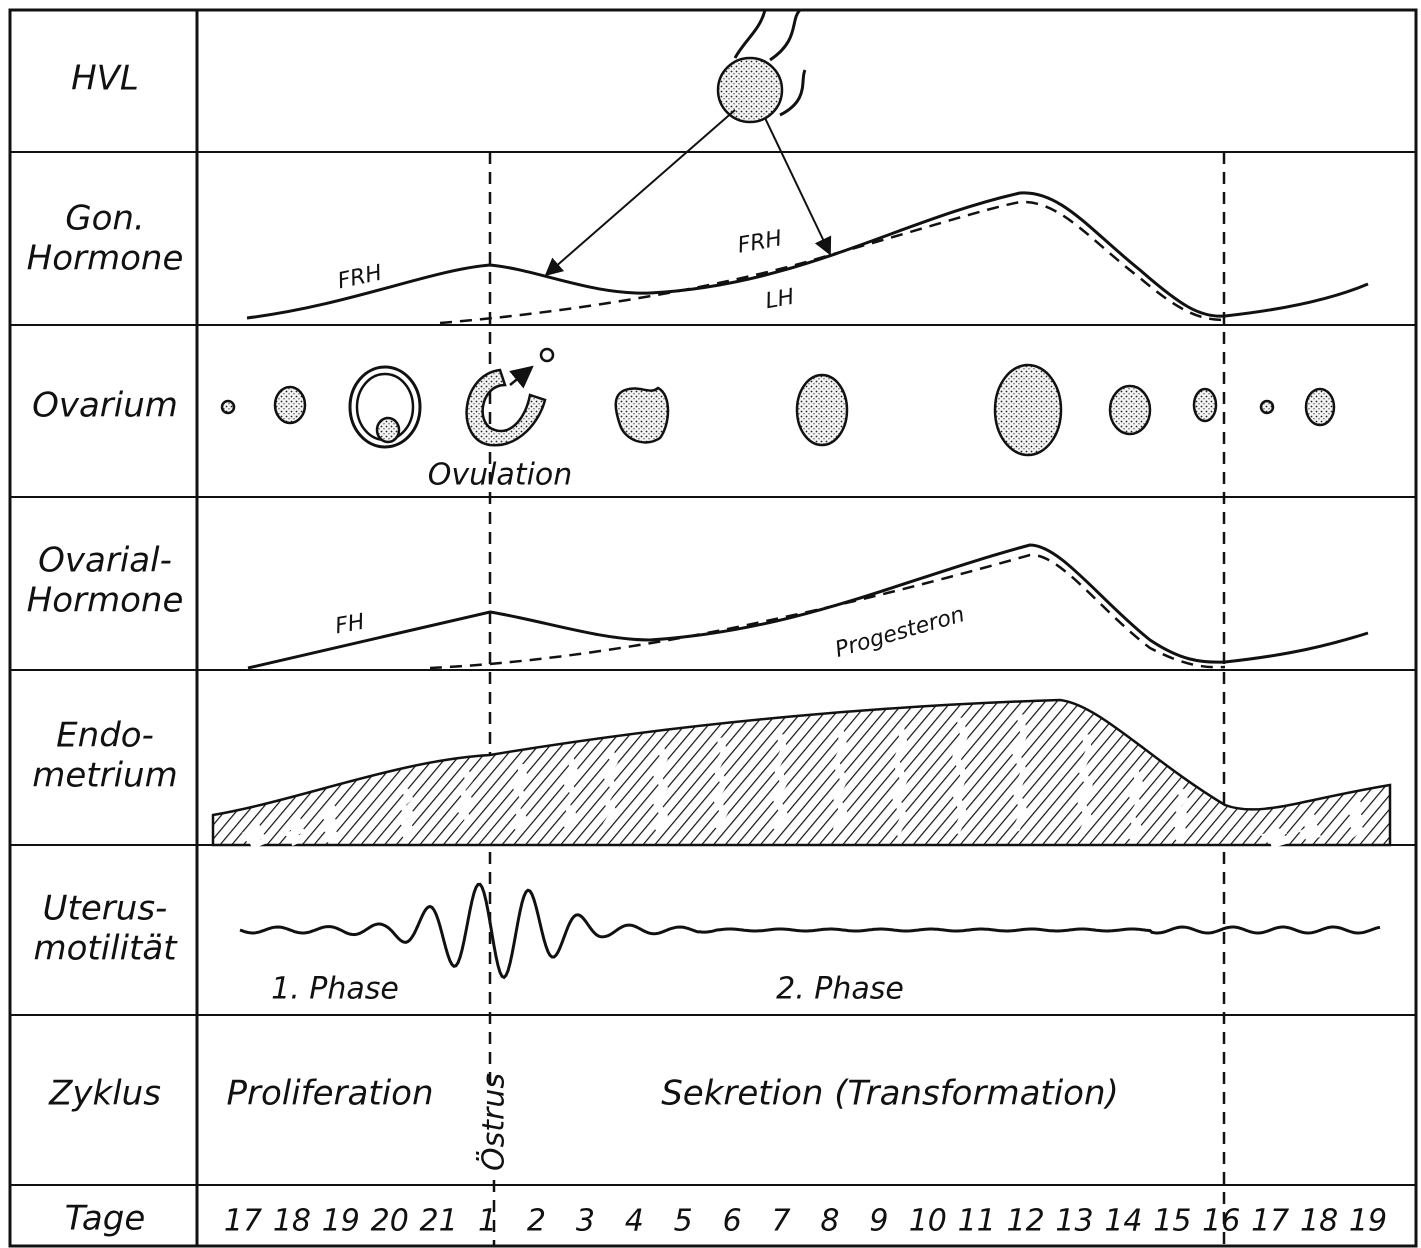 The height and width of the screenshot is (1248, 1421). I want to click on cycle-label: Sekretion (Transformation), so click(890, 1094).